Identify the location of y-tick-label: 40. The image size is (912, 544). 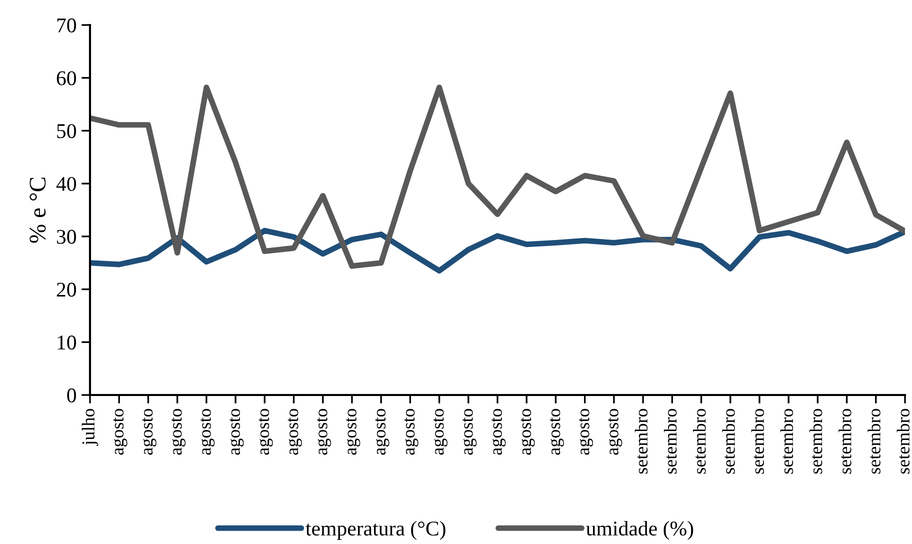
(66, 184).